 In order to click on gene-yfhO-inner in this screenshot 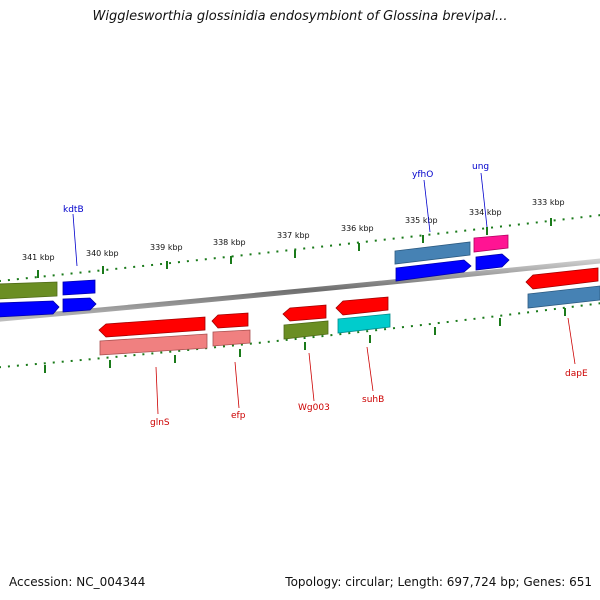, I will do `click(433, 270)`.